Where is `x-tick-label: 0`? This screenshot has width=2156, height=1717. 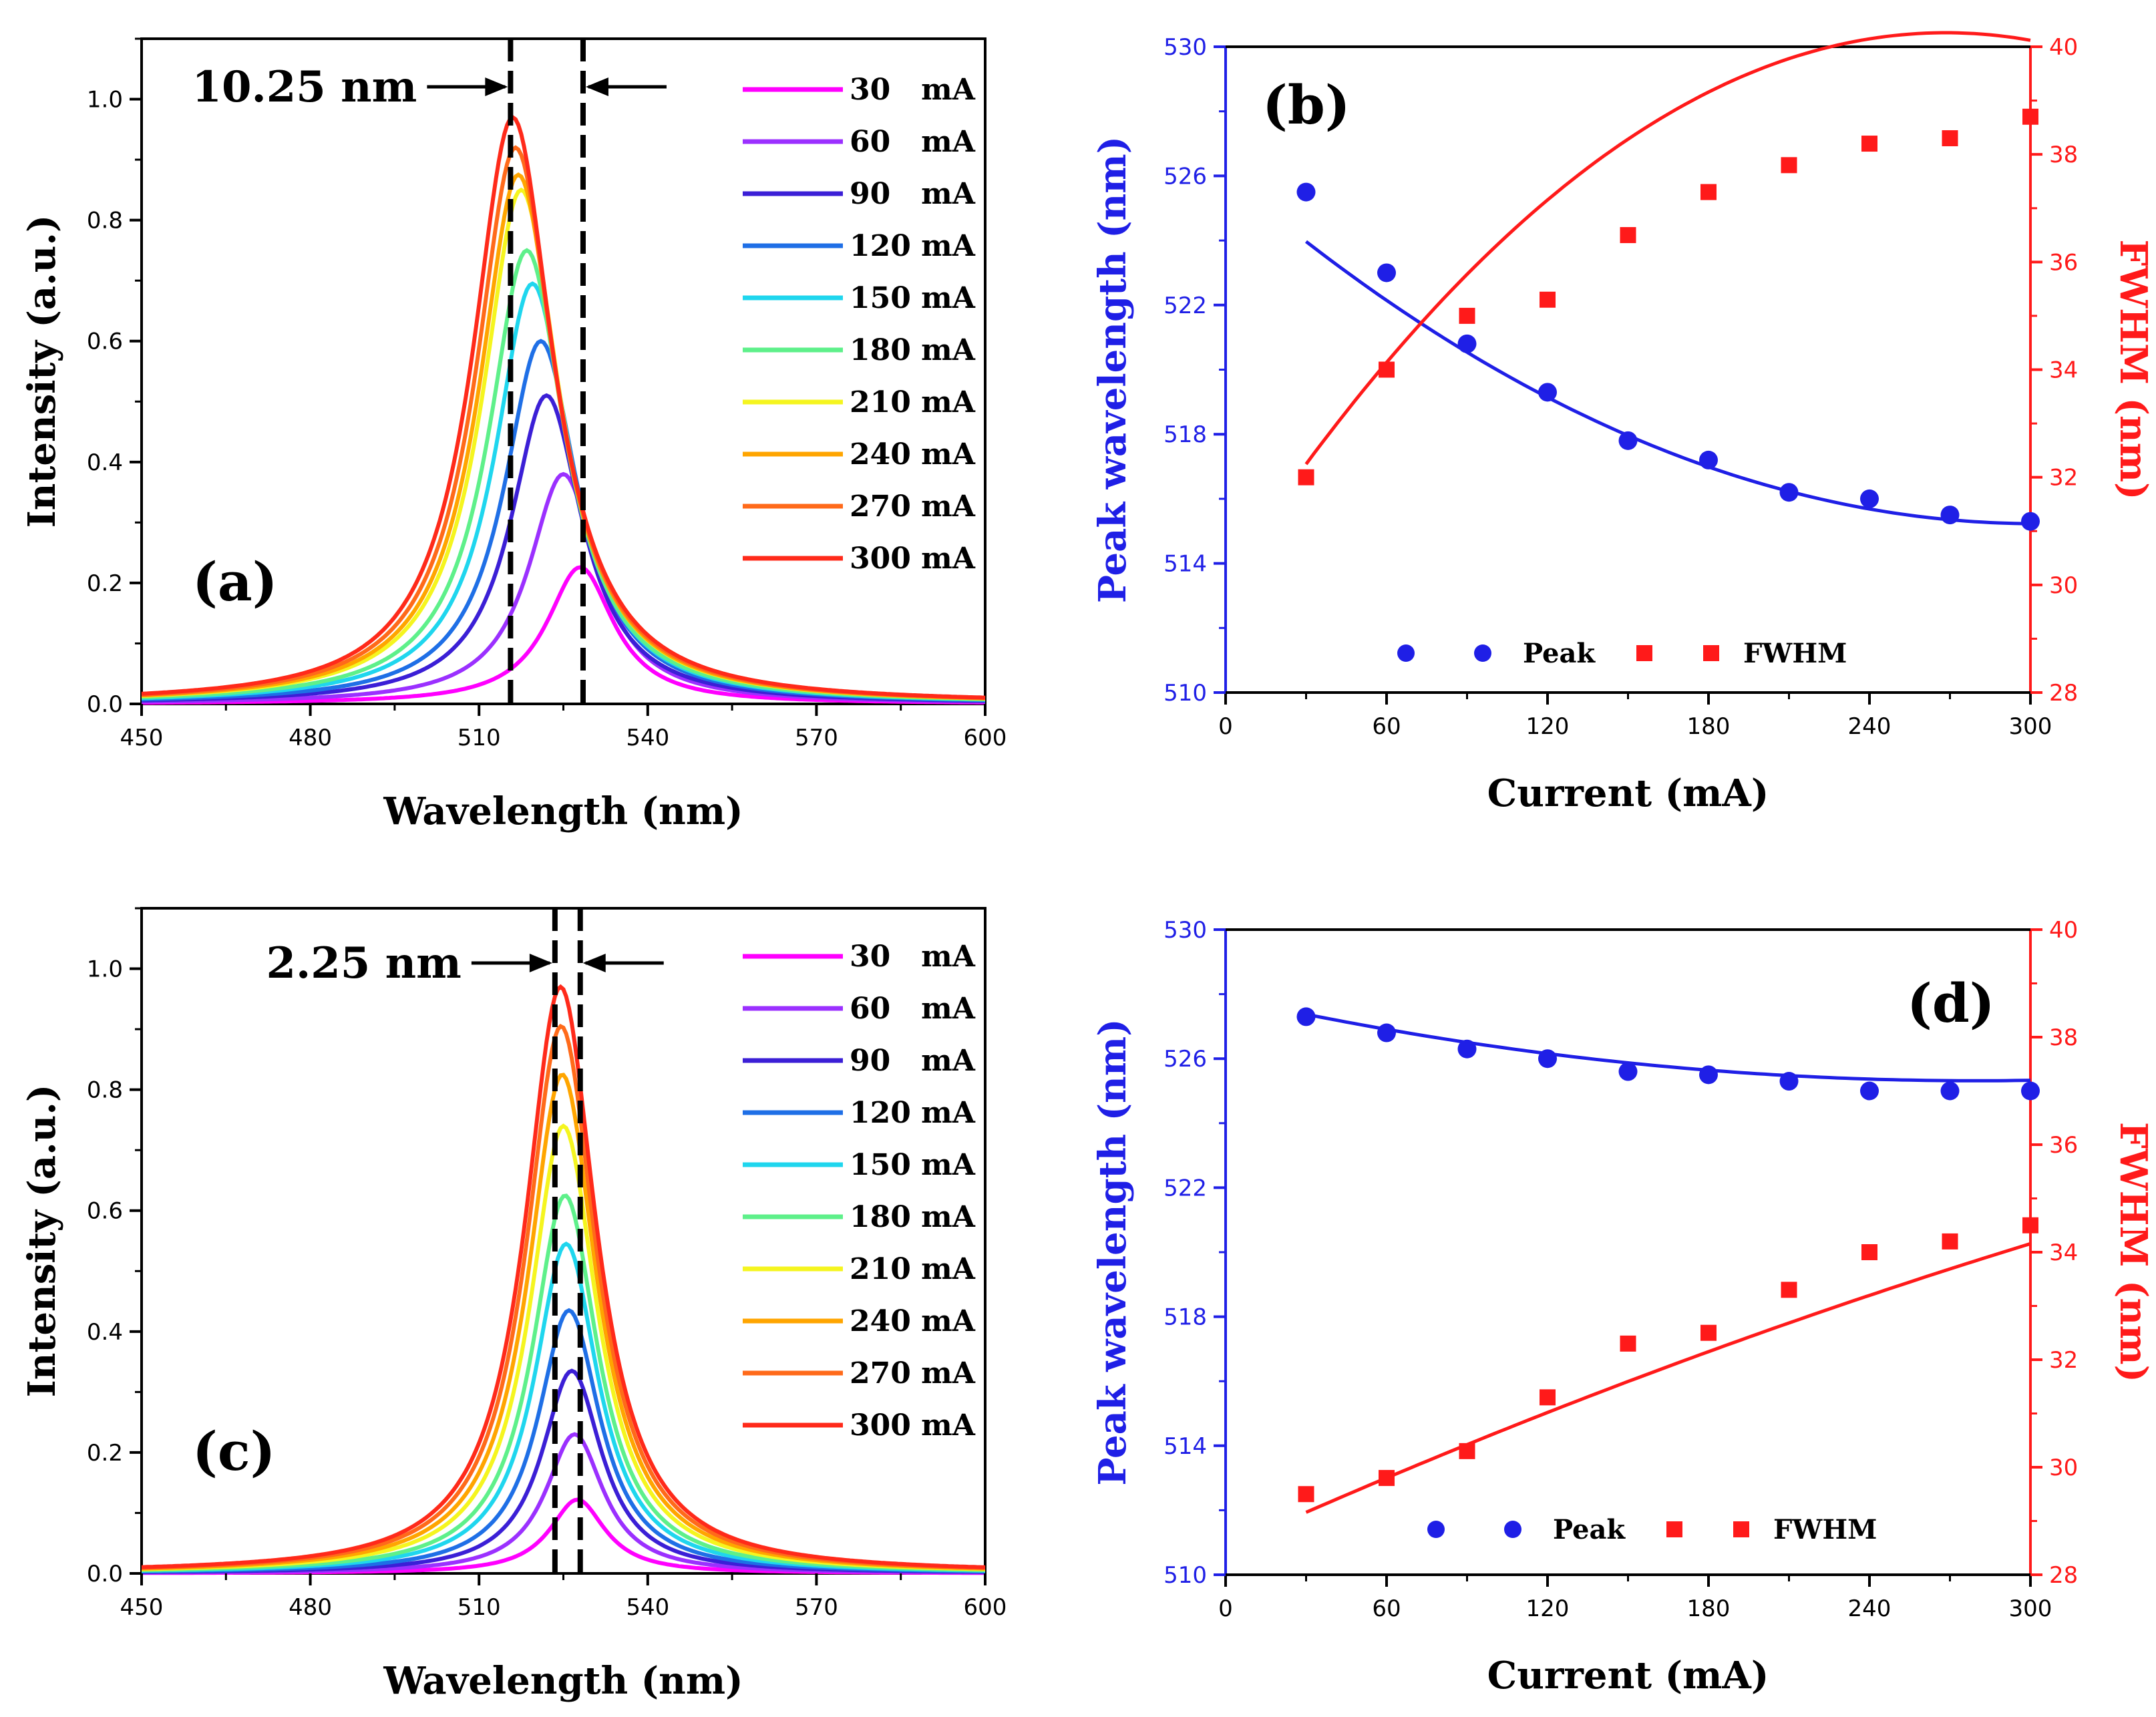
x-tick-label: 0 is located at coordinates (1225, 726).